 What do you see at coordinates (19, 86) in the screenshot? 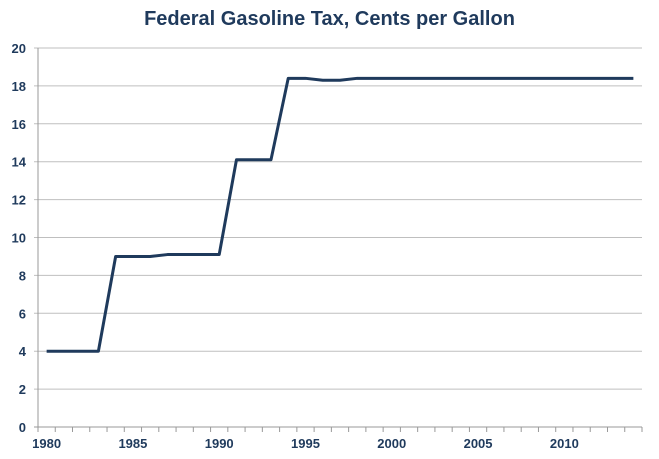
I see `y-tick-label: 18` at bounding box center [19, 86].